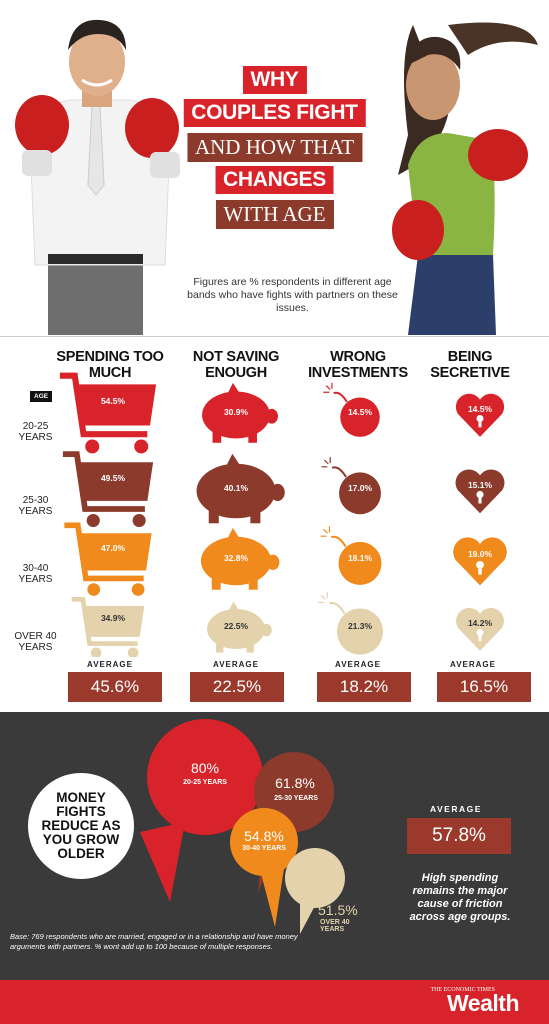 Image resolution: width=549 pixels, height=1024 pixels. I want to click on value-label: 18.1%, so click(360, 558).